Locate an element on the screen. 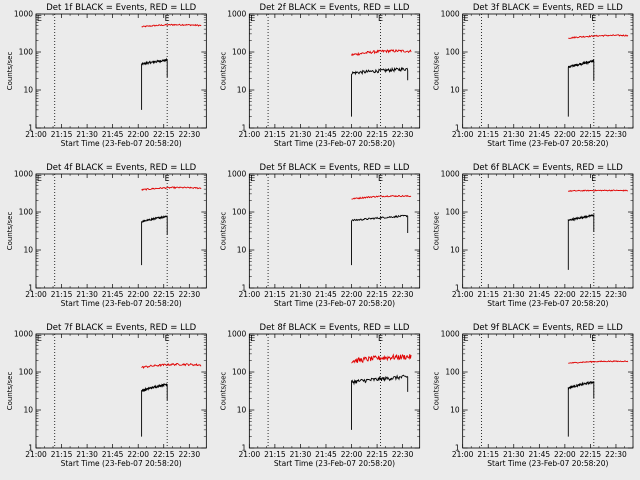 The width and height of the screenshot is (640, 480). chart-title: Det 4f BLACK = Events, RED = LLD is located at coordinates (121, 168).